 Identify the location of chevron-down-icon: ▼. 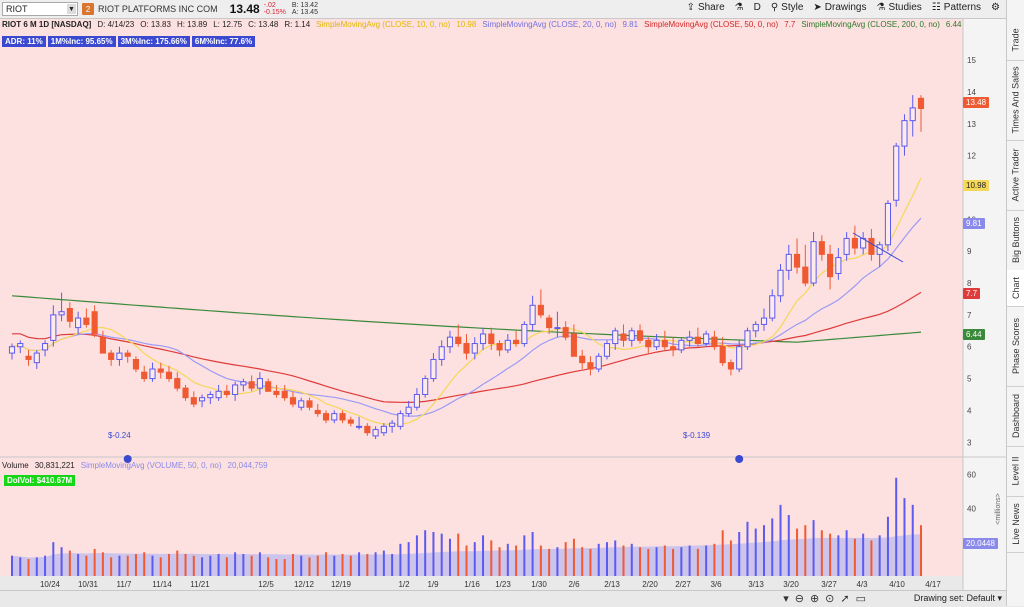
(71, 9).